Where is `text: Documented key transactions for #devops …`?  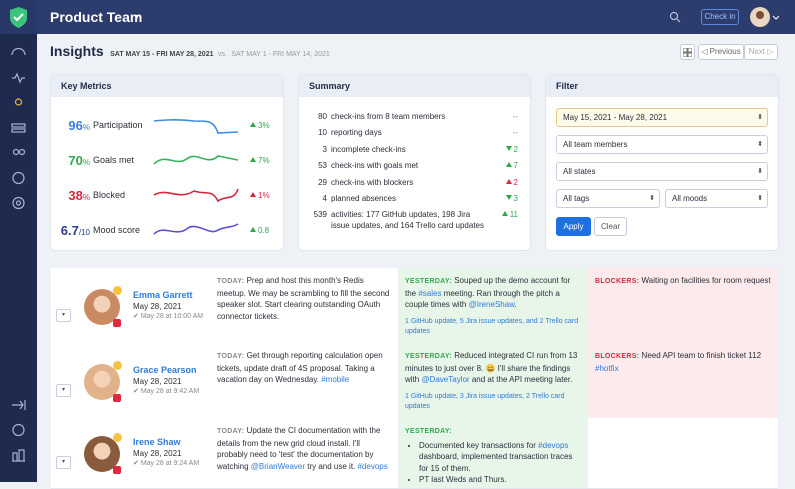 text: Documented key transactions for #devops … is located at coordinates (496, 456).